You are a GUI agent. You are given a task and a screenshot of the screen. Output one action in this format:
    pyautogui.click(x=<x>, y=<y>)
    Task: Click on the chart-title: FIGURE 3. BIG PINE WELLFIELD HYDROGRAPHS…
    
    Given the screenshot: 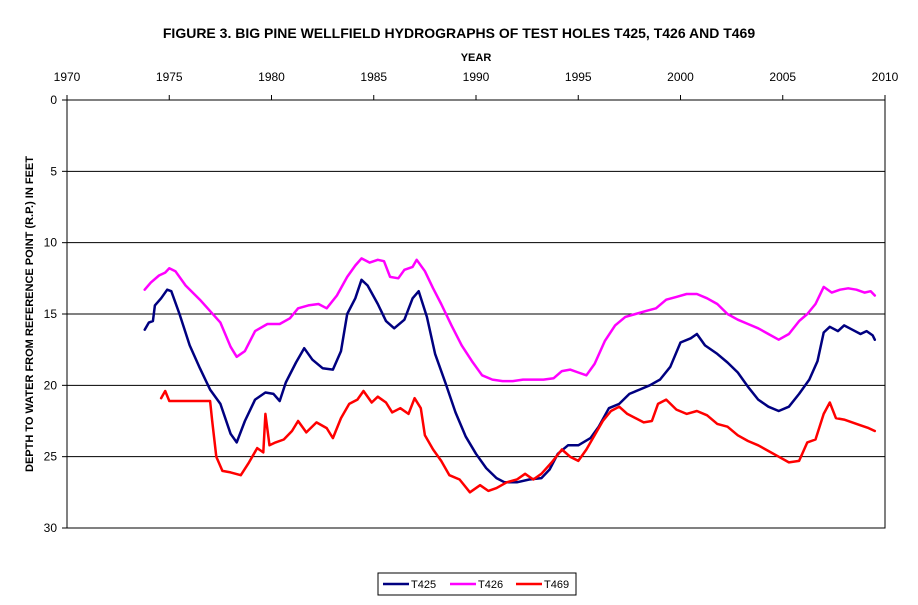 What is the action you would take?
    pyautogui.click(x=459, y=33)
    